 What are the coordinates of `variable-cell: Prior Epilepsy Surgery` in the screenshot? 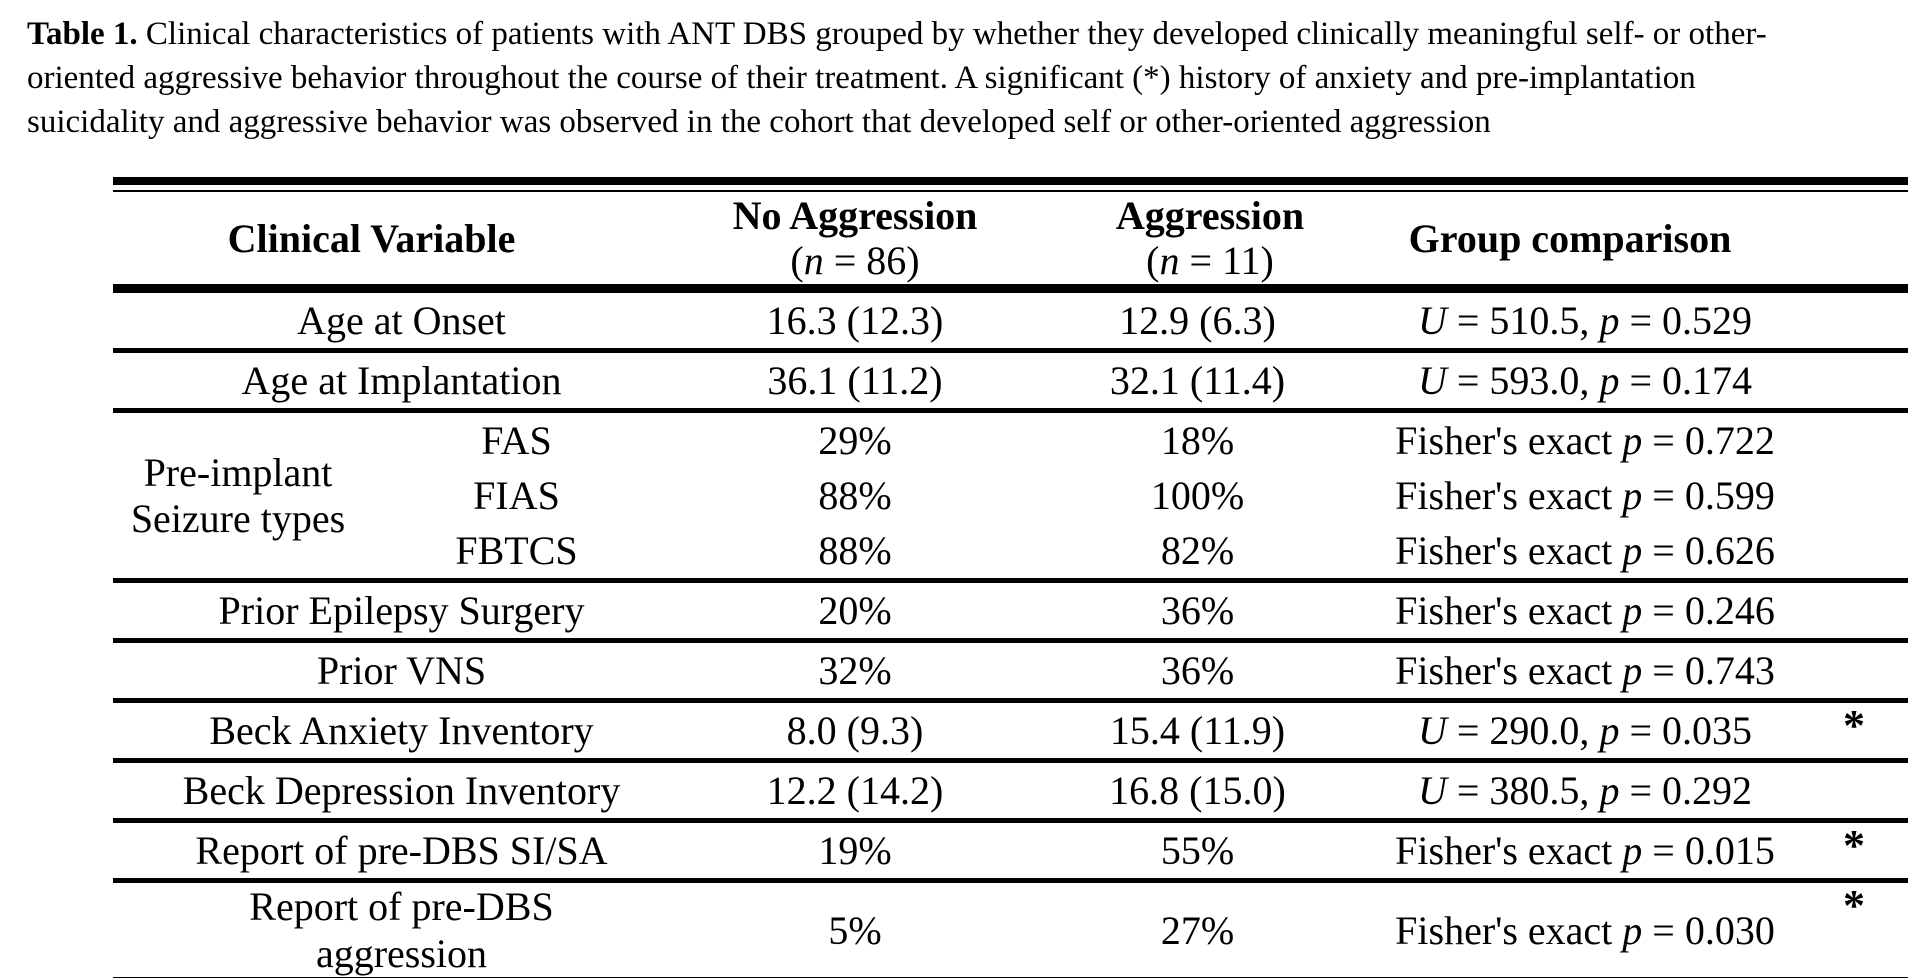 It's located at (371, 611).